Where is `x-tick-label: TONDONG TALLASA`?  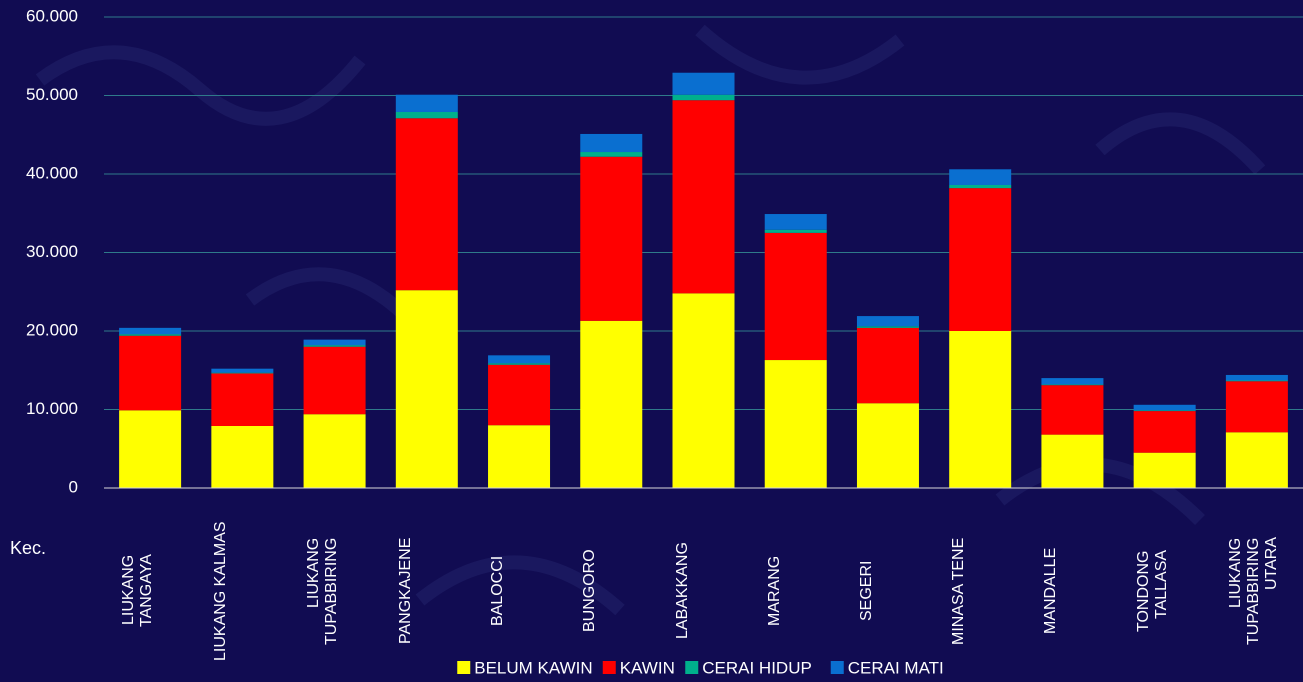 x-tick-label: TONDONG TALLASA is located at coordinates (1152, 591).